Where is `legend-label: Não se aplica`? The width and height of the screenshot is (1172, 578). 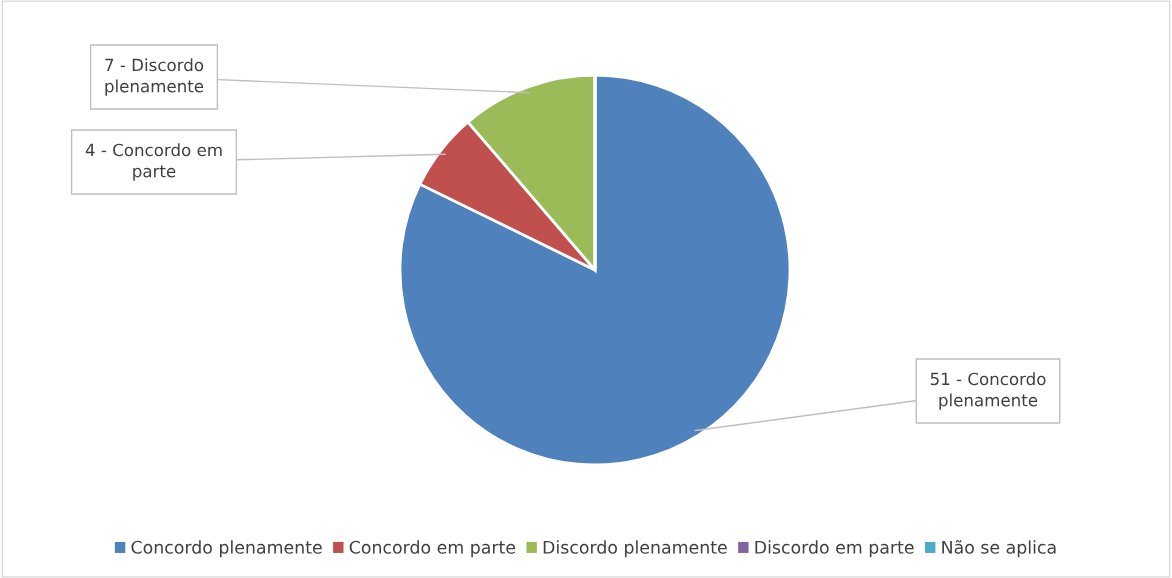 legend-label: Não se aplica is located at coordinates (999, 549).